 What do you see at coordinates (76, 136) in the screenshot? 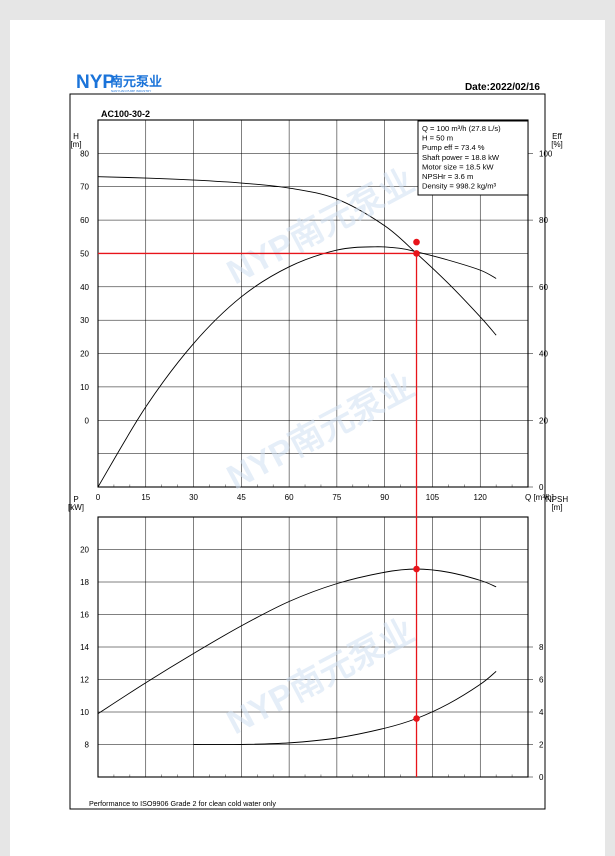
I see `y-left-title: H` at bounding box center [76, 136].